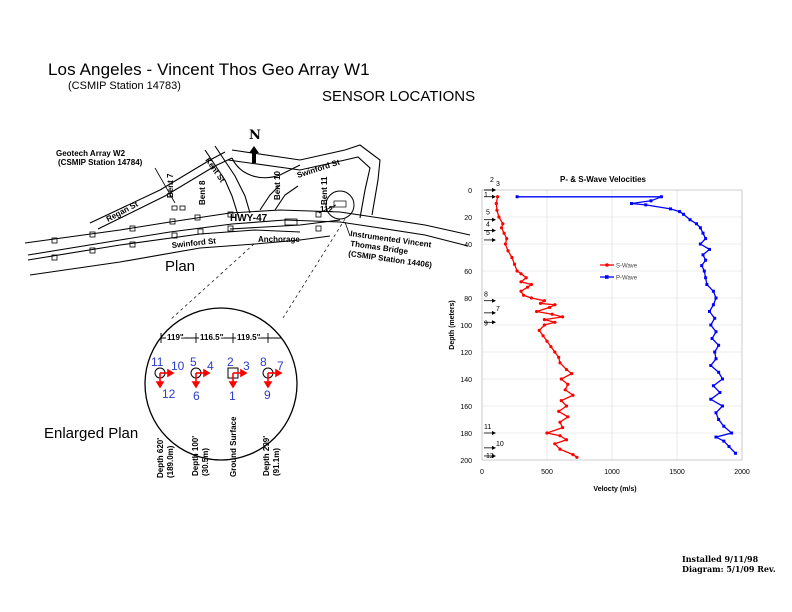  What do you see at coordinates (209, 69) in the screenshot?
I see `page-title: Los Angeles - Vincent Thos Geo Array W1` at bounding box center [209, 69].